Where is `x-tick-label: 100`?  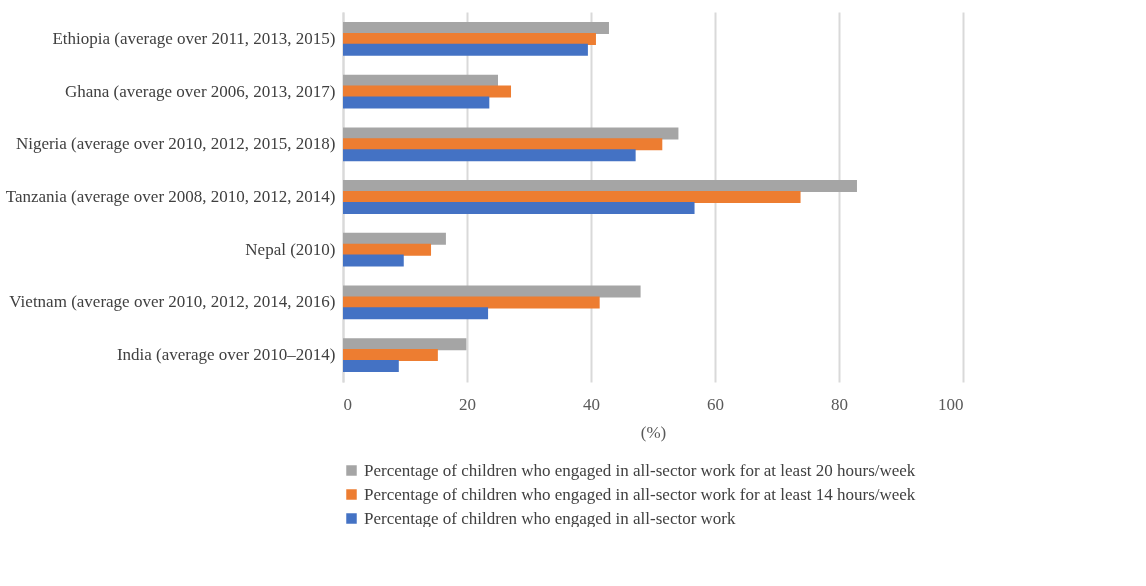 x-tick-label: 100 is located at coordinates (951, 404).